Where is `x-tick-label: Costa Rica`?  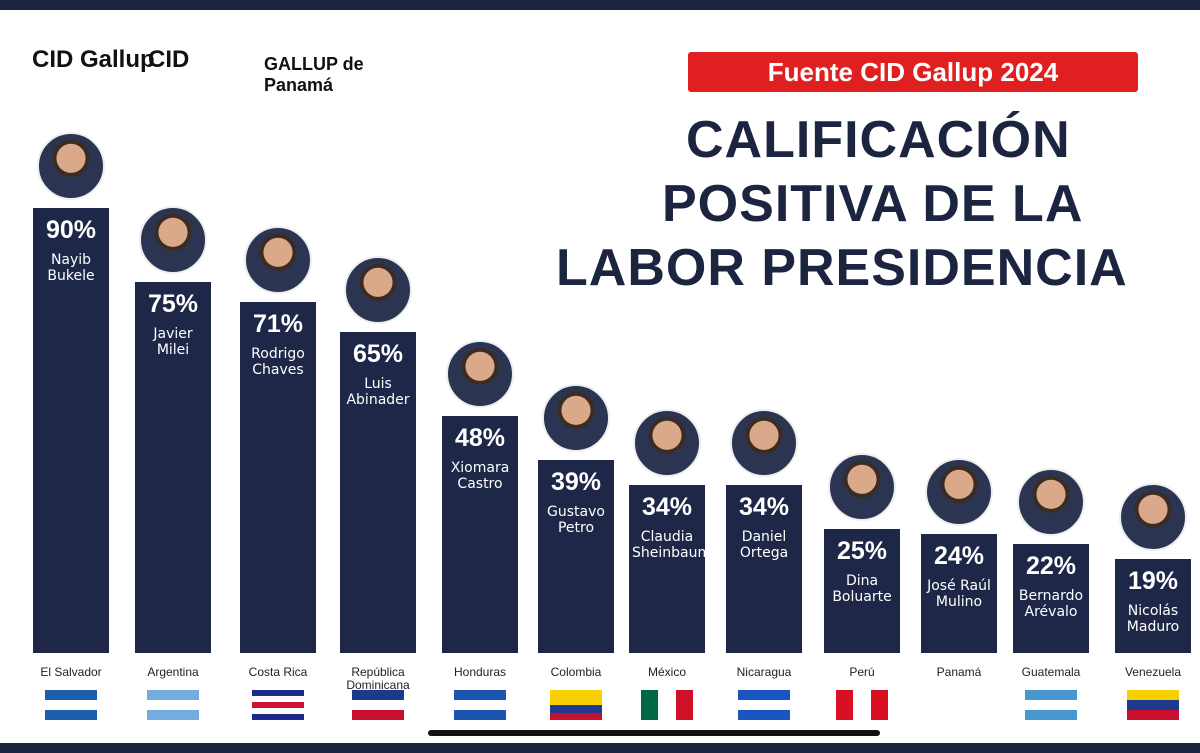
x-tick-label: Costa Rica is located at coordinates (278, 672).